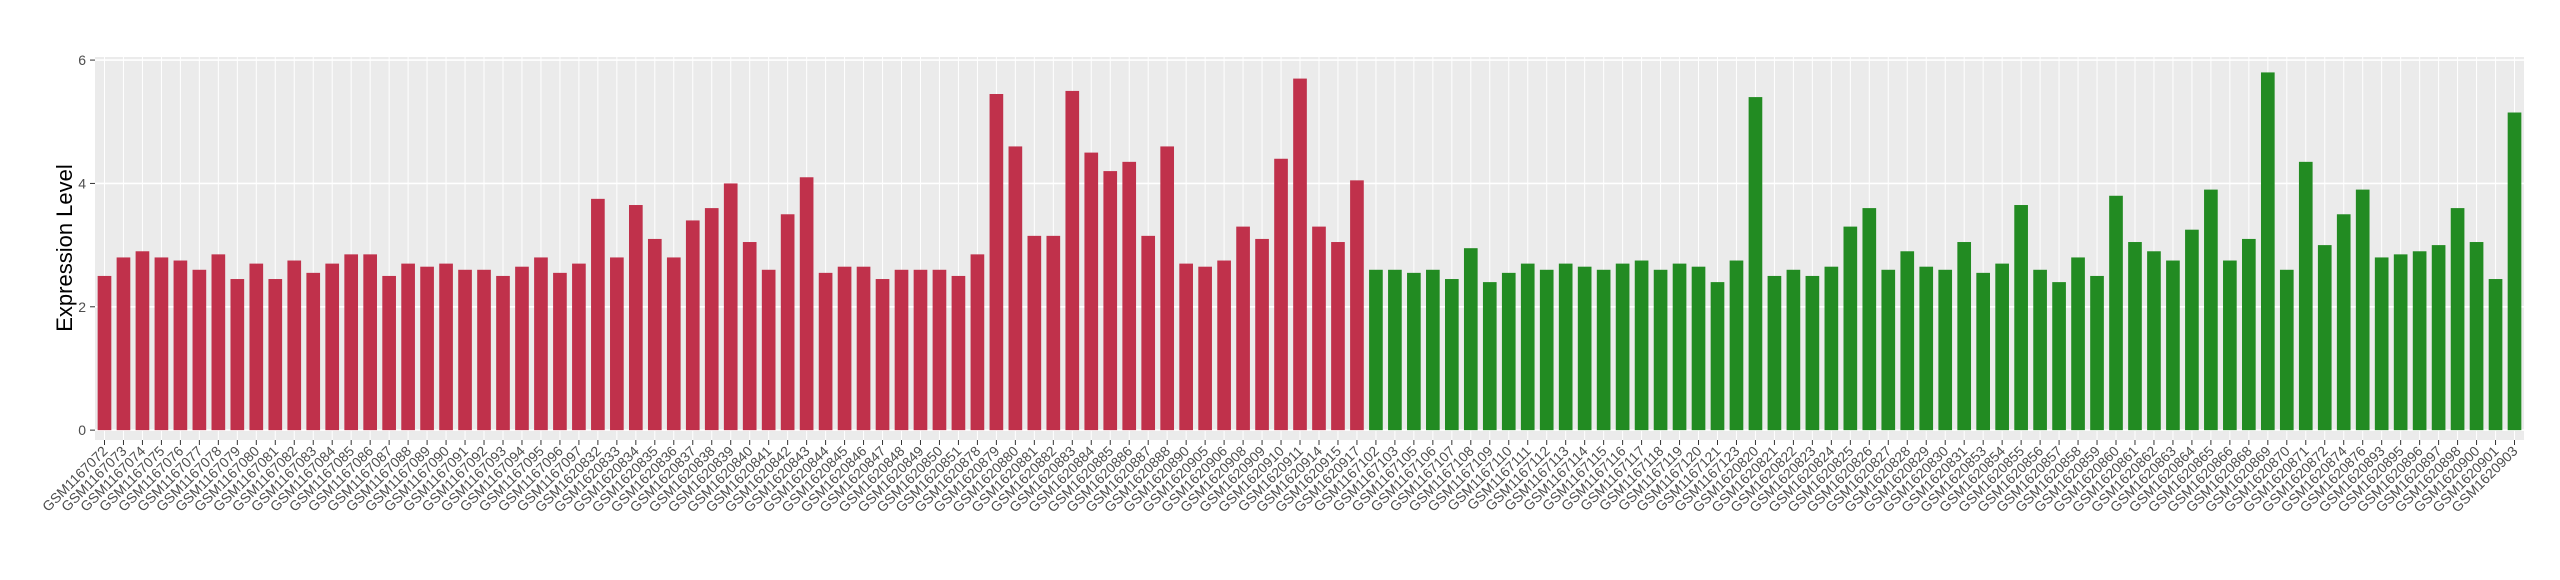  What do you see at coordinates (82, 183) in the screenshot?
I see `y-tick-label: 4` at bounding box center [82, 183].